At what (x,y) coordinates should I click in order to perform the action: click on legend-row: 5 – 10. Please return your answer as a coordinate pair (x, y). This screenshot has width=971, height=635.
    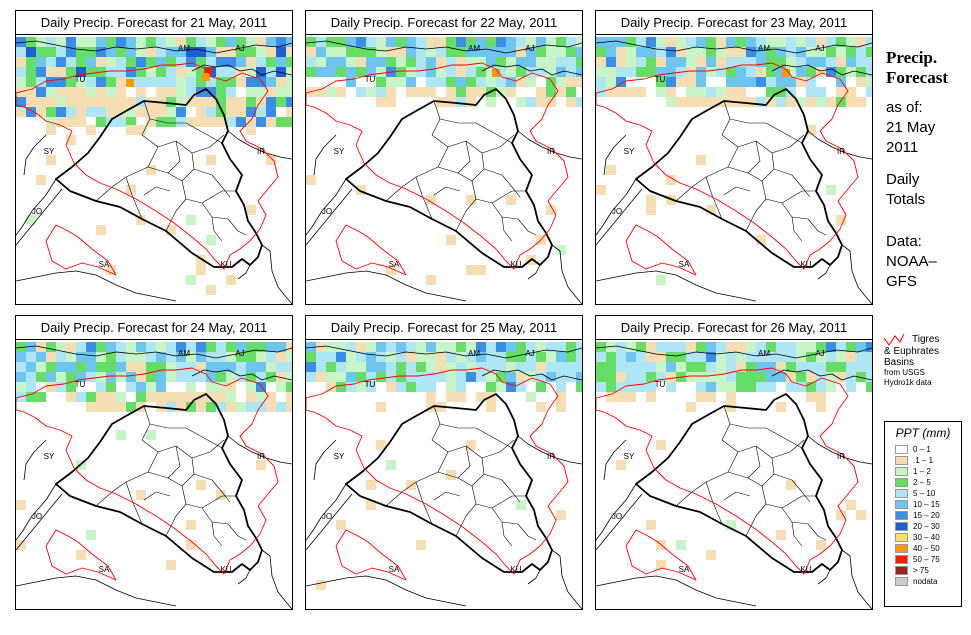
    Looking at the image, I should click on (928, 493).